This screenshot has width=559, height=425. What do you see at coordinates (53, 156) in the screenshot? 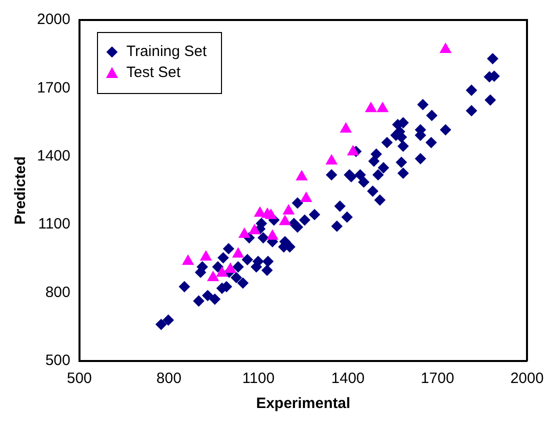
I see `y-tick-label: 1400` at bounding box center [53, 156].